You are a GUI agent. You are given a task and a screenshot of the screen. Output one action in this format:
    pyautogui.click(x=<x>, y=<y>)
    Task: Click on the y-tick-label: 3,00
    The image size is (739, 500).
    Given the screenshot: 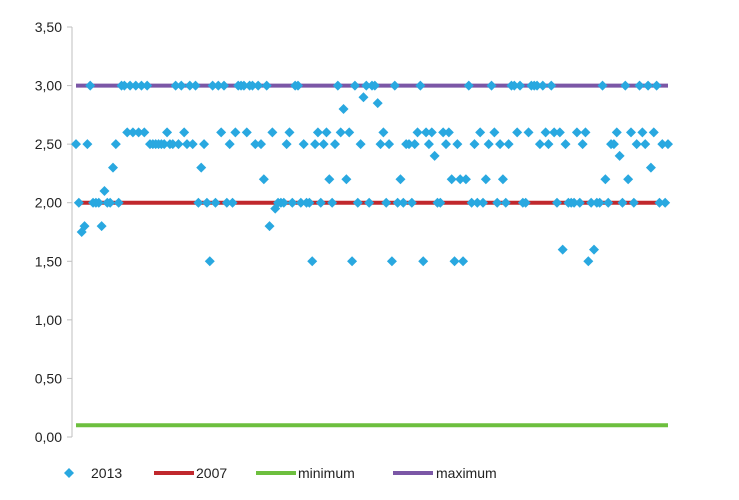 What is the action you would take?
    pyautogui.click(x=48, y=86)
    